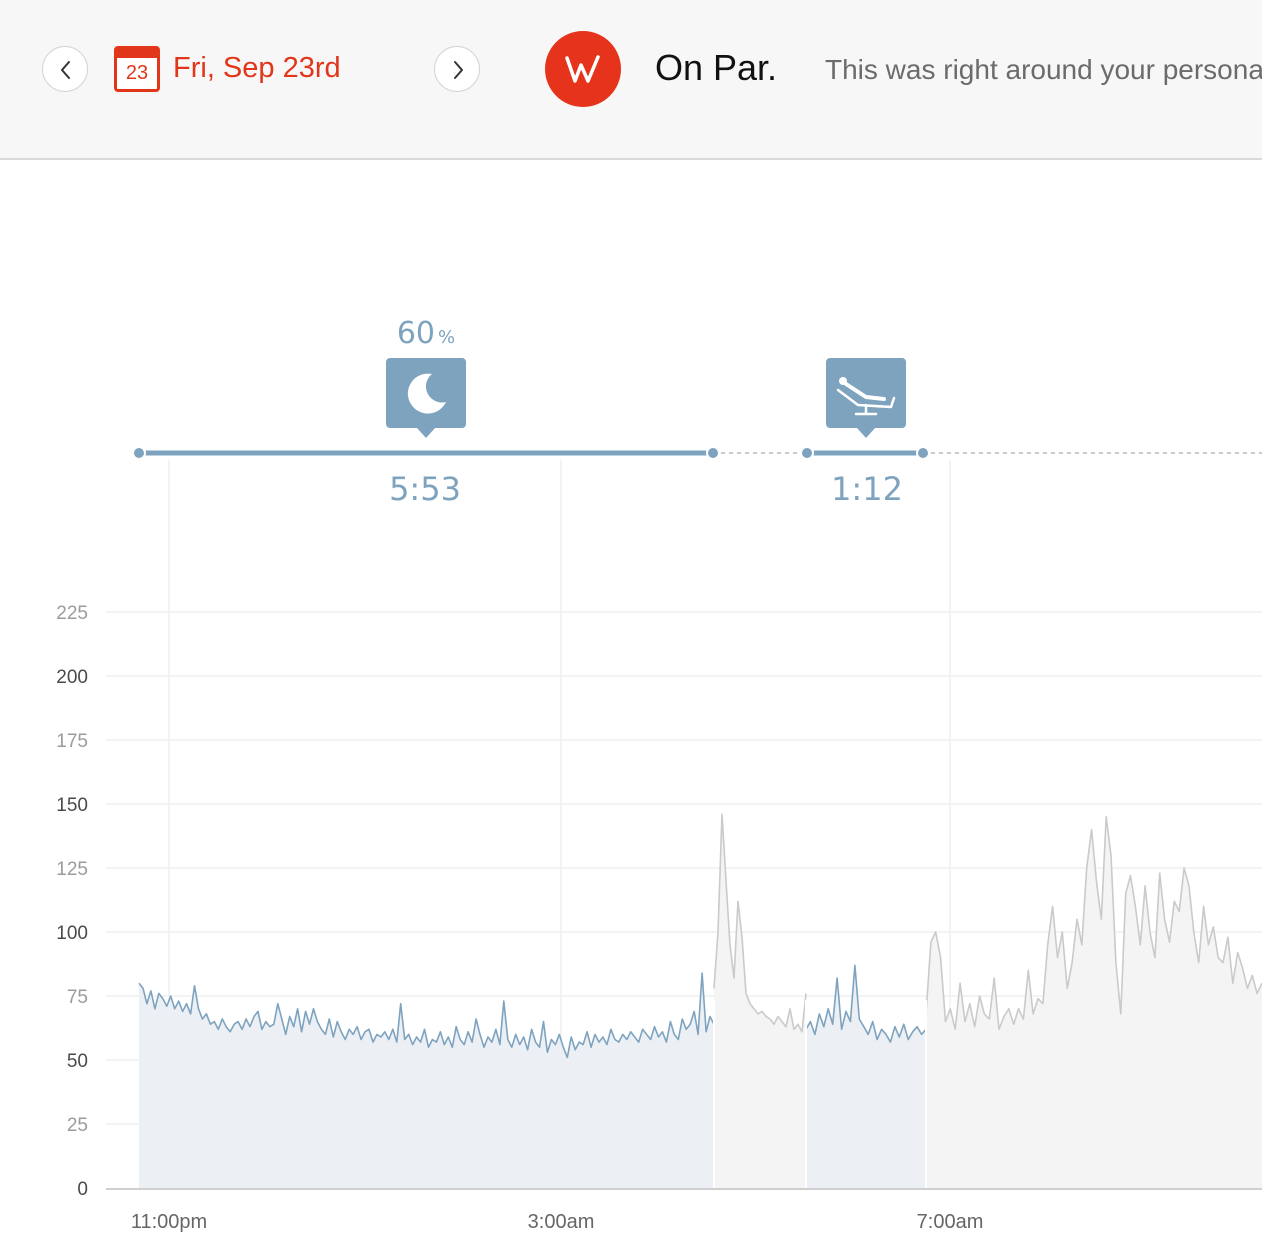 The width and height of the screenshot is (1262, 1258). What do you see at coordinates (866, 1076) in the screenshot?
I see `series-area-nap` at bounding box center [866, 1076].